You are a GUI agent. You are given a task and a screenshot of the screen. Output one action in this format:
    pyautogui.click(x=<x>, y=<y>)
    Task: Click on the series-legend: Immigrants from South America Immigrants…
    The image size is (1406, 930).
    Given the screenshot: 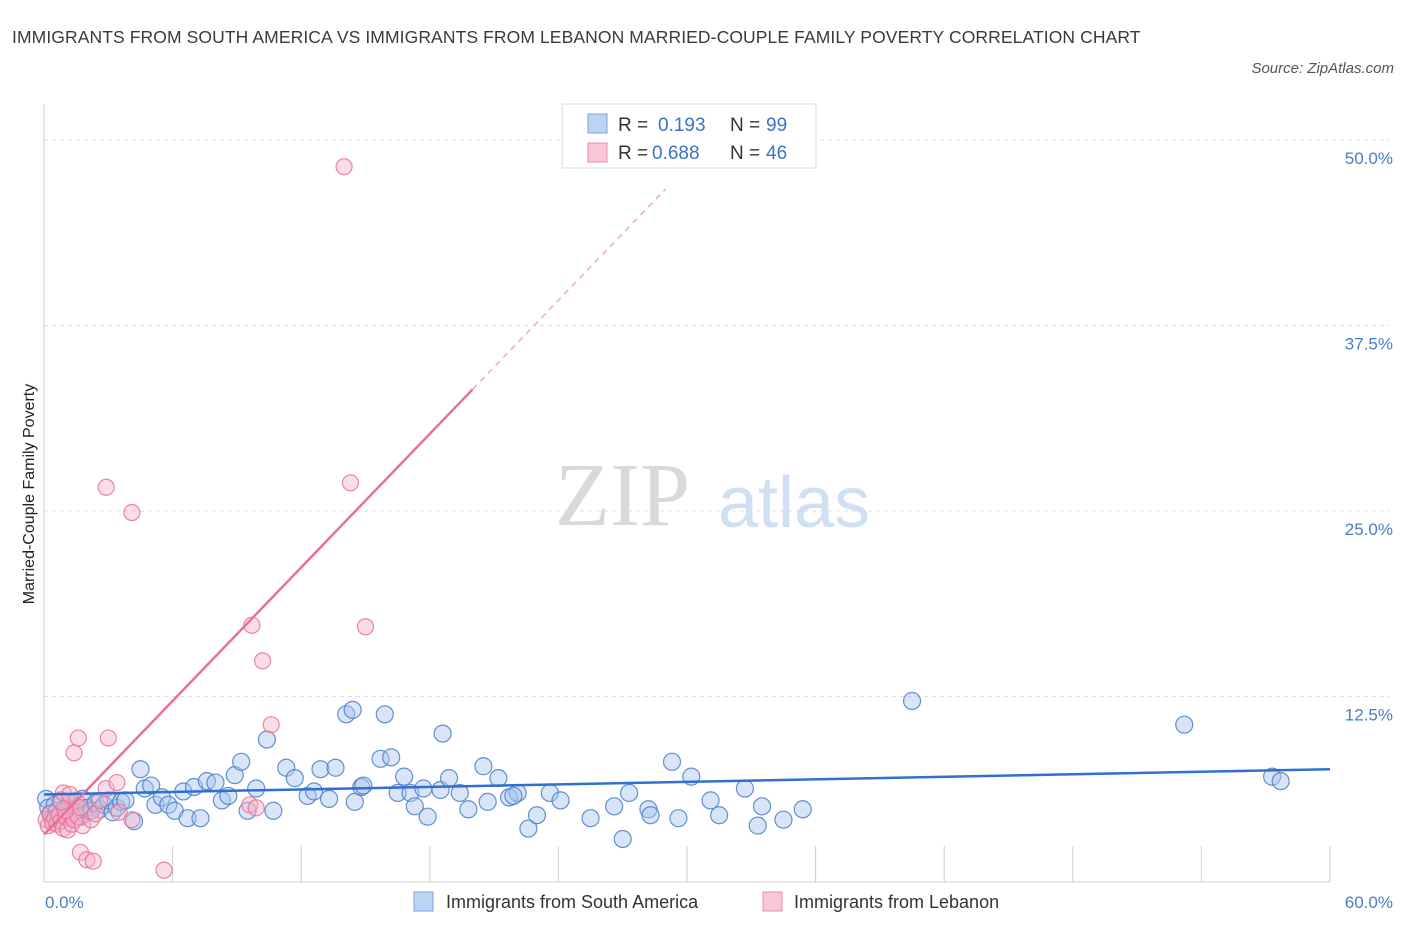 What is the action you would take?
    pyautogui.click(x=706, y=901)
    